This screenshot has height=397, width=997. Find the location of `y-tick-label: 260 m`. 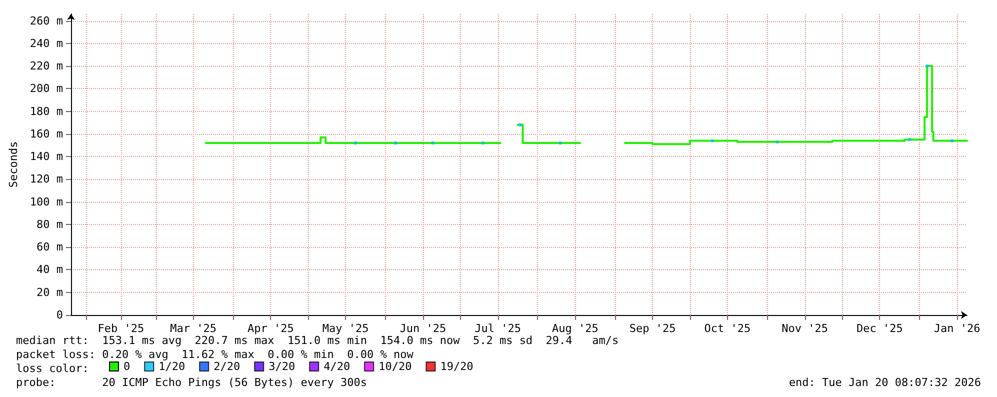

y-tick-label: 260 m is located at coordinates (47, 21).